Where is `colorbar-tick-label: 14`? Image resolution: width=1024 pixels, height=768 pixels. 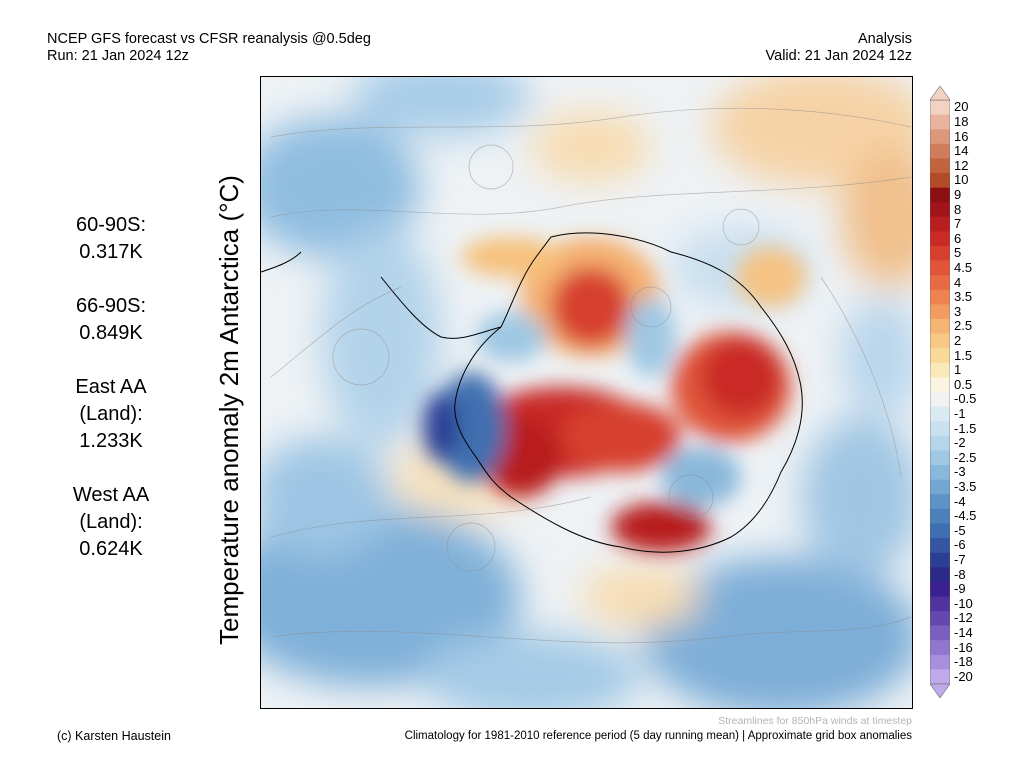 colorbar-tick-label: 14 is located at coordinates (961, 151).